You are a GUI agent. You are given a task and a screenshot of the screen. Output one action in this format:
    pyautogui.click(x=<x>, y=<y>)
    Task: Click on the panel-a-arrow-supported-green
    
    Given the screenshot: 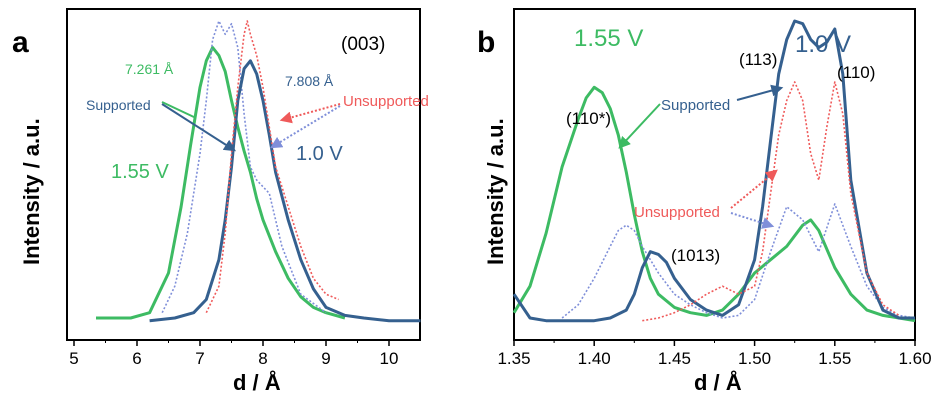 What is the action you would take?
    pyautogui.click(x=179, y=110)
    